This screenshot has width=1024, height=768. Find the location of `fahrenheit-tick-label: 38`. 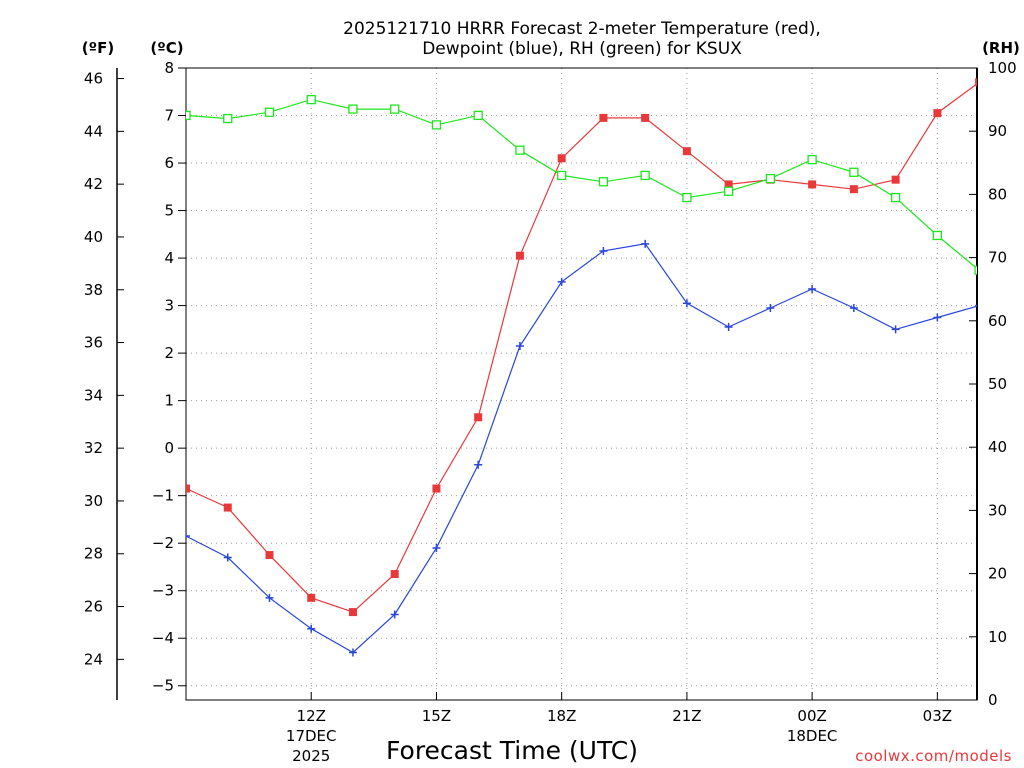

fahrenheit-tick-label: 38 is located at coordinates (93, 290).